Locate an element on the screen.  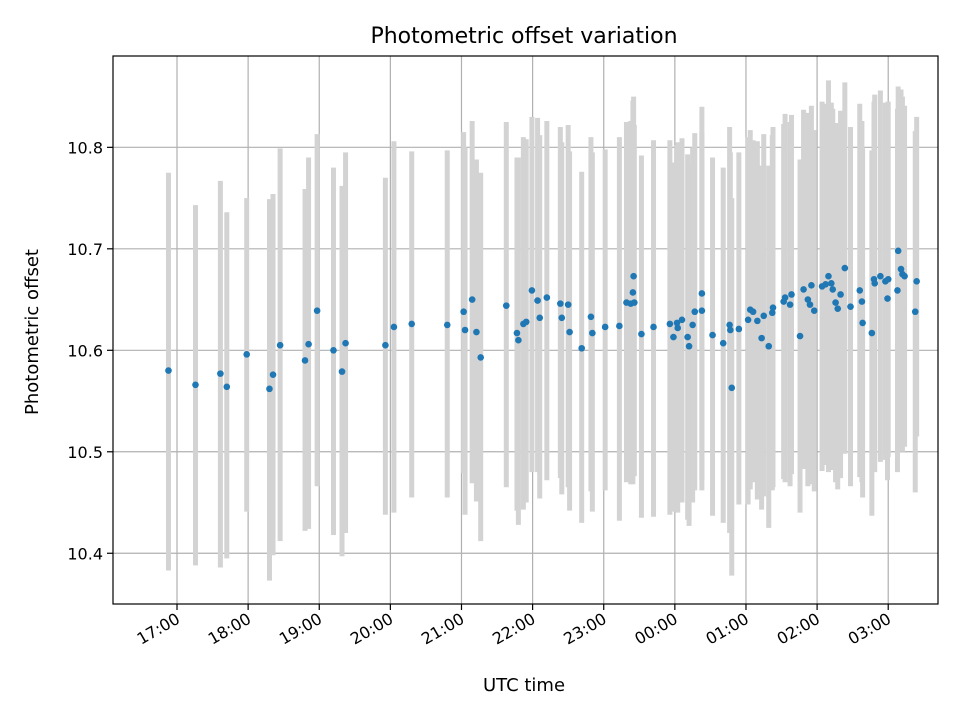
y-axis-label: Photometric offset is located at coordinates (32, 332).